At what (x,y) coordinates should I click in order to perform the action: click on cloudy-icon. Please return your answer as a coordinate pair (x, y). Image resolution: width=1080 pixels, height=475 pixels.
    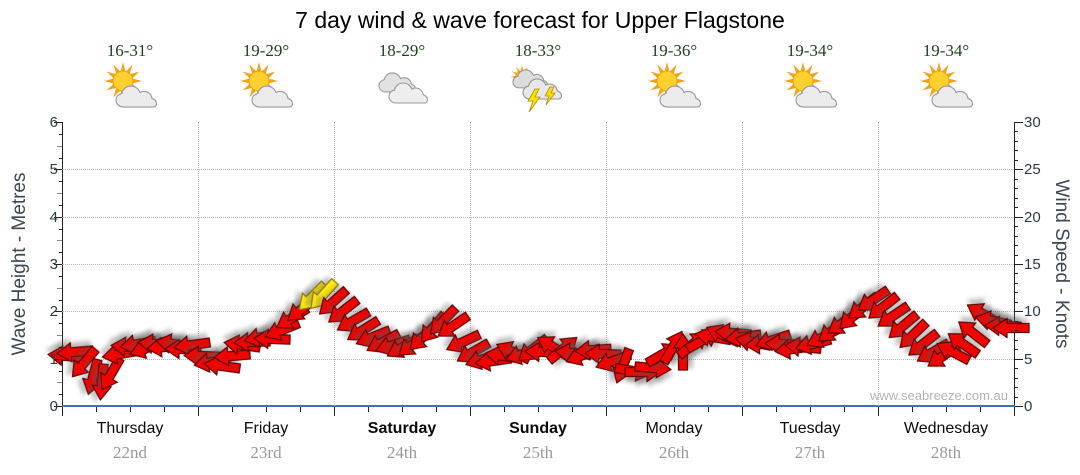
    Looking at the image, I should click on (402, 90).